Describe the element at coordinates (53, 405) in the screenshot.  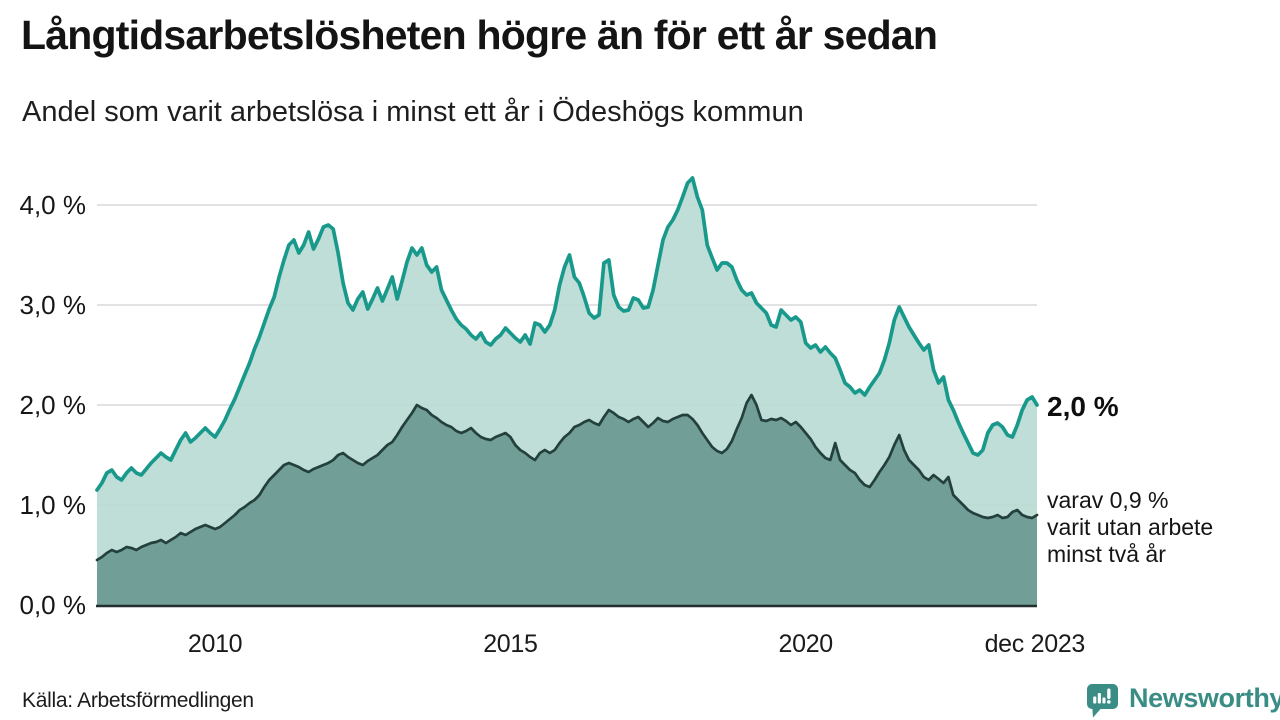
I see `y-axis-tick-label: 2,0 %` at that location.